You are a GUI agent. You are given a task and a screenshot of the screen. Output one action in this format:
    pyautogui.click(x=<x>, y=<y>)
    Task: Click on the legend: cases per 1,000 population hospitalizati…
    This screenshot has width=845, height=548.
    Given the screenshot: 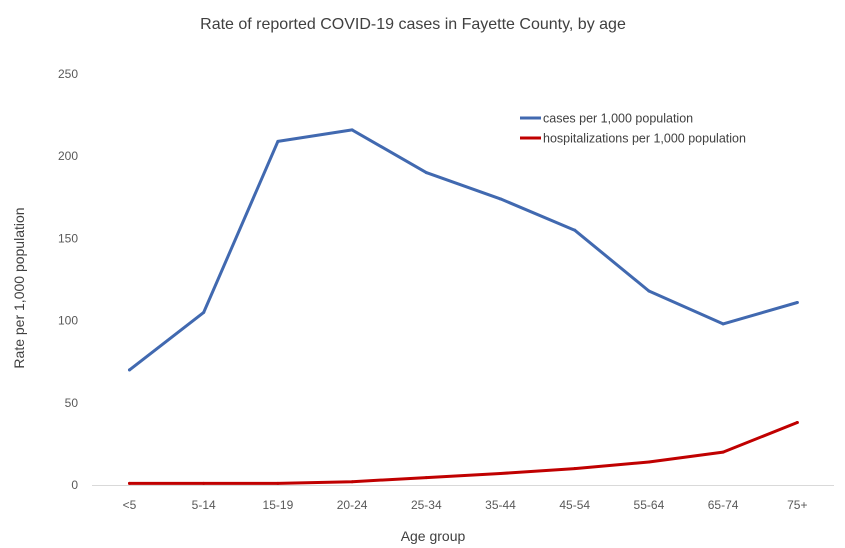 What is the action you would take?
    pyautogui.click(x=633, y=129)
    